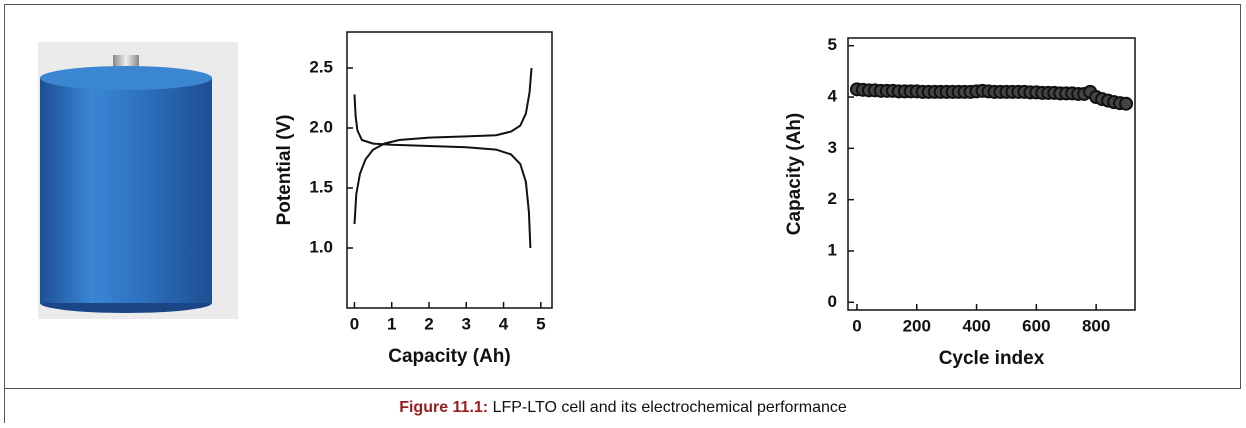  What do you see at coordinates (1126, 103) in the screenshot?
I see `point` at bounding box center [1126, 103].